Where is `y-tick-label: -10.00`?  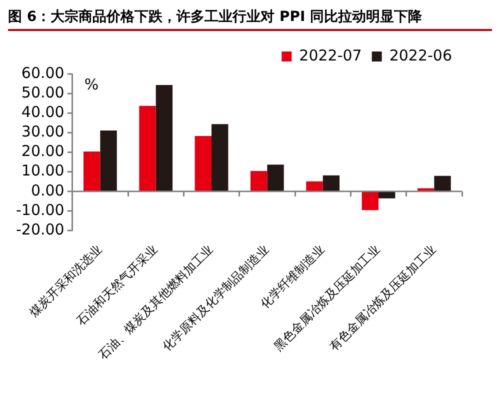 y-tick-label: -10.00 is located at coordinates (40, 209).